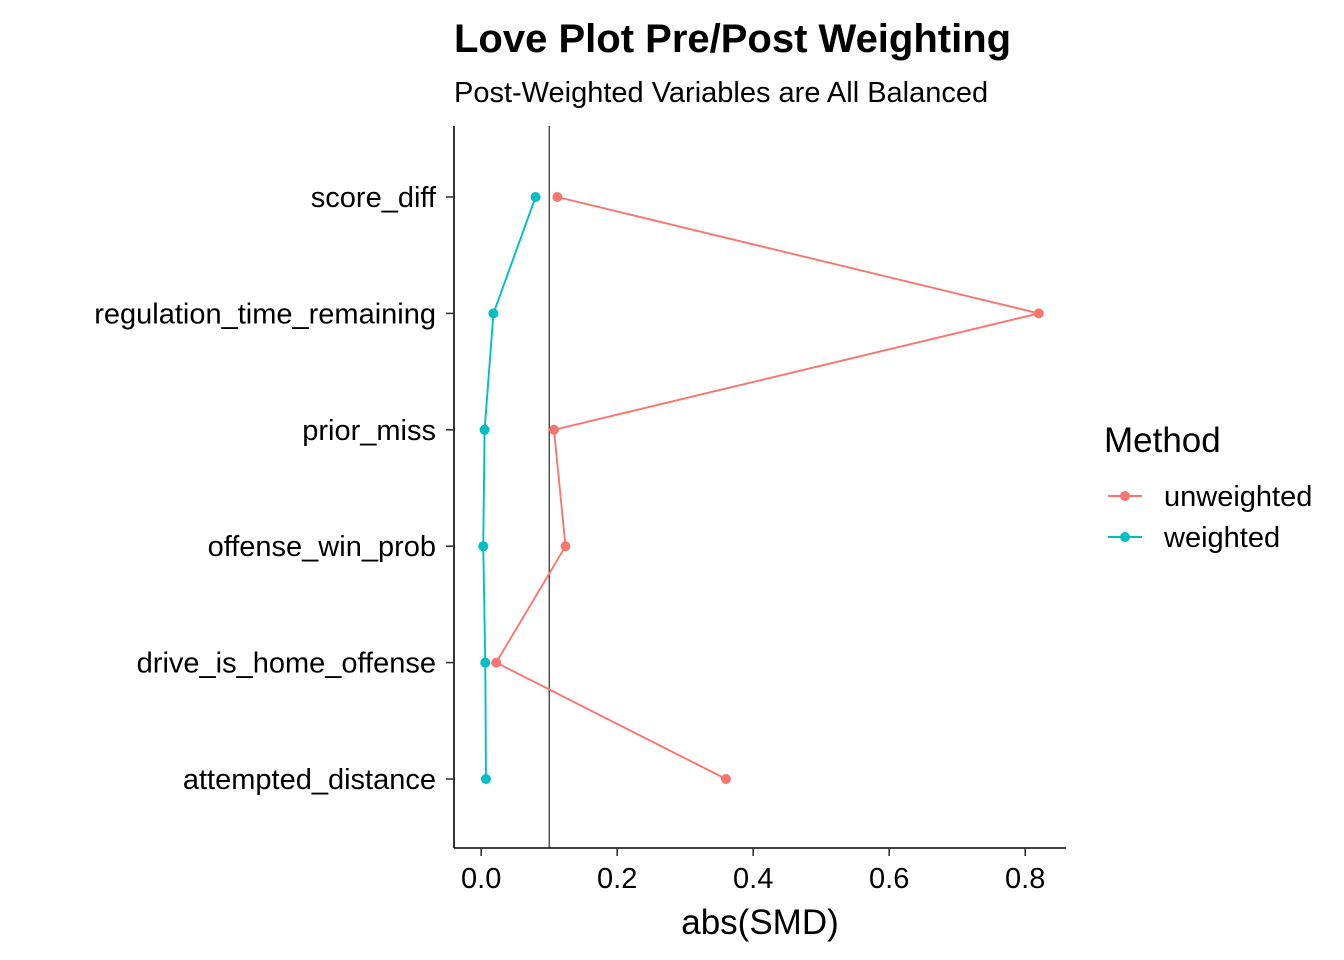 The width and height of the screenshot is (1344, 960). Describe the element at coordinates (753, 879) in the screenshot. I see `x-tick-label: 0.4` at that location.